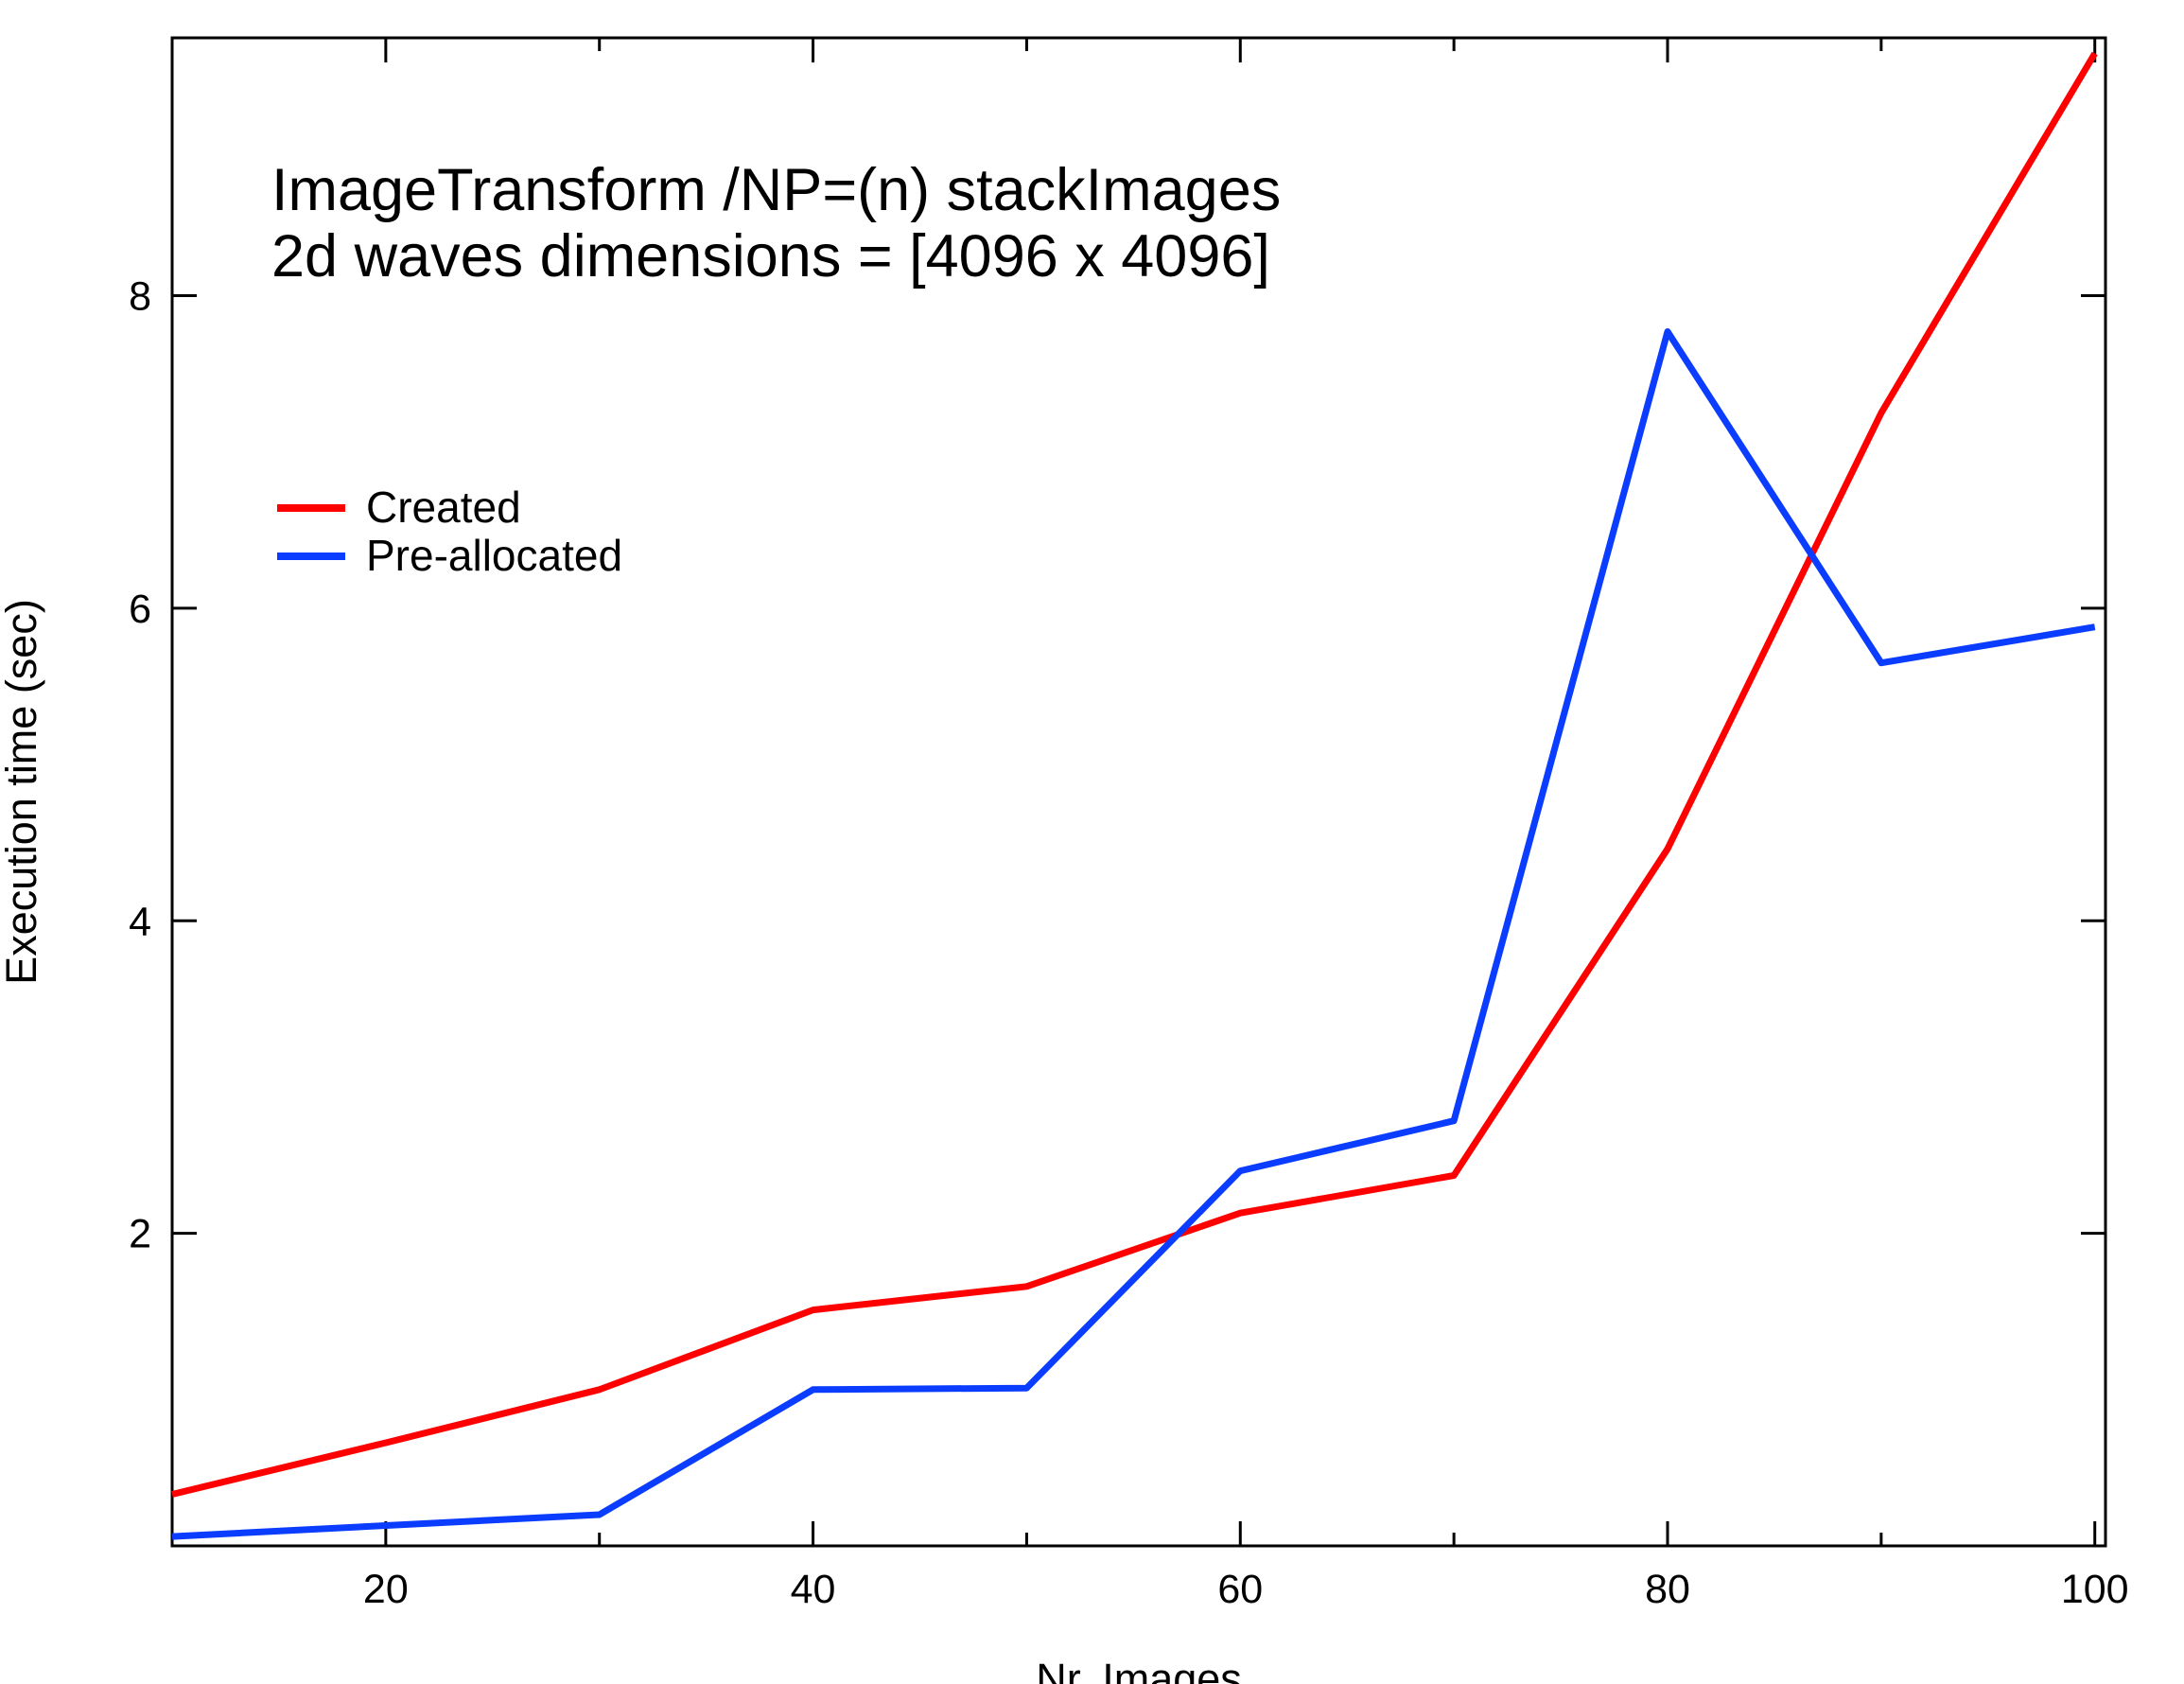 The height and width of the screenshot is (1684, 2184). What do you see at coordinates (140, 1234) in the screenshot?
I see `y-tick-label: 2` at bounding box center [140, 1234].